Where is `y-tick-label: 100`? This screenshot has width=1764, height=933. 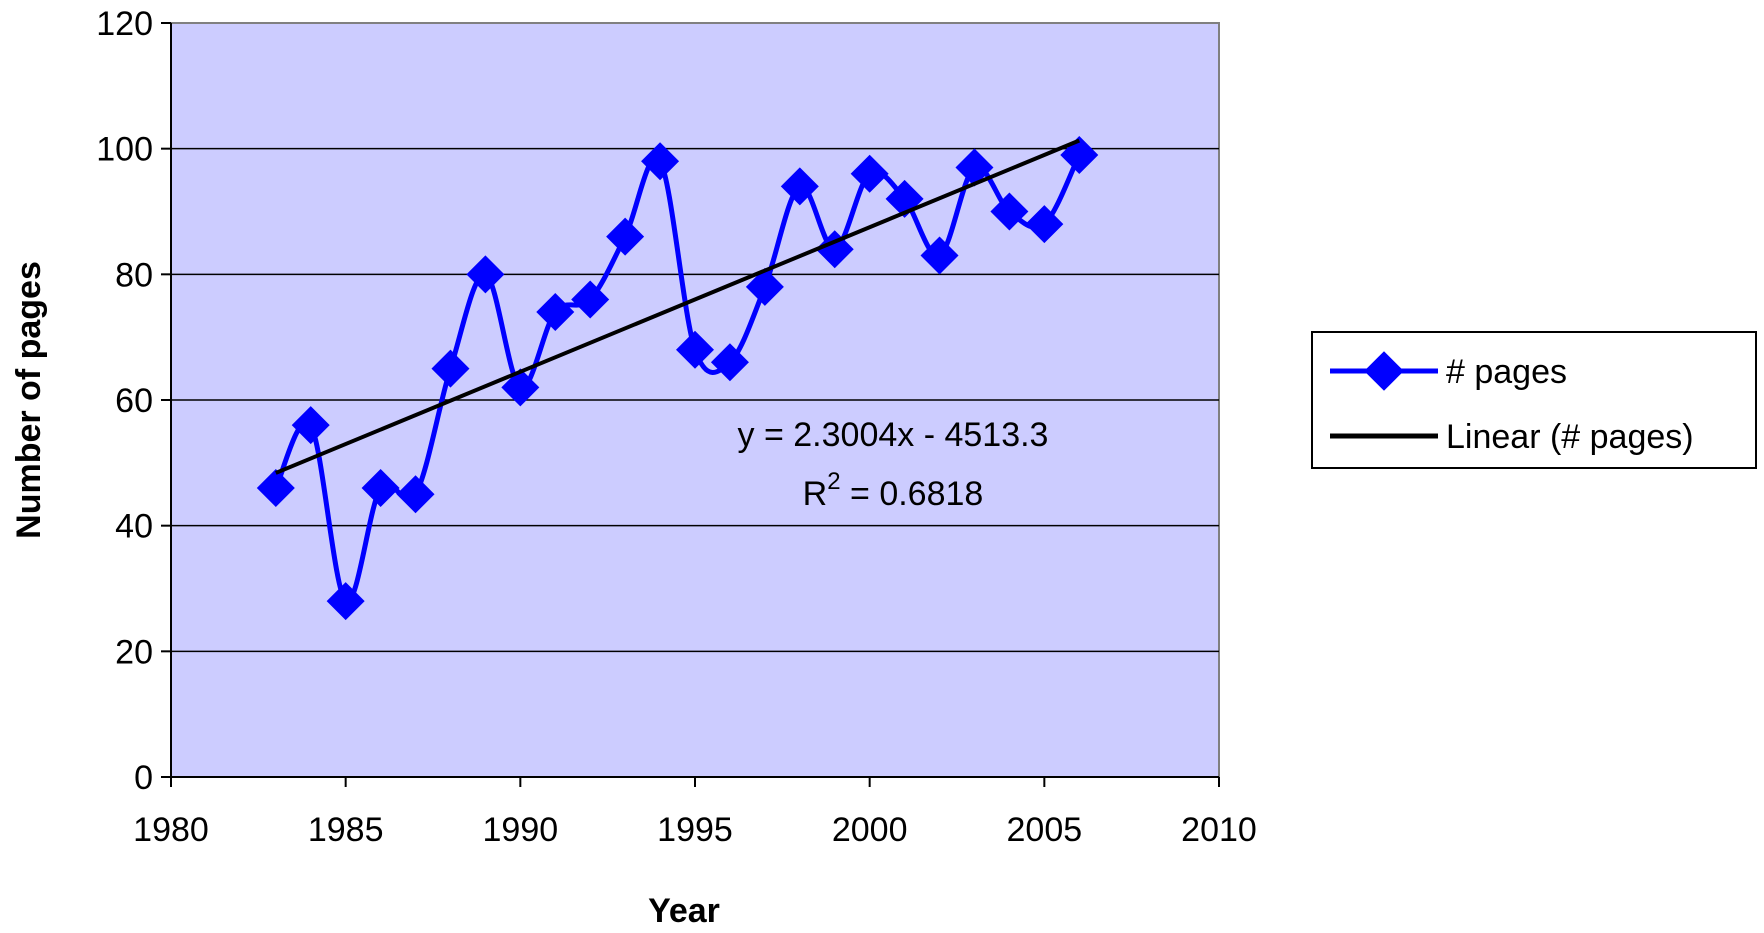 y-tick-label: 100 is located at coordinates (124, 150).